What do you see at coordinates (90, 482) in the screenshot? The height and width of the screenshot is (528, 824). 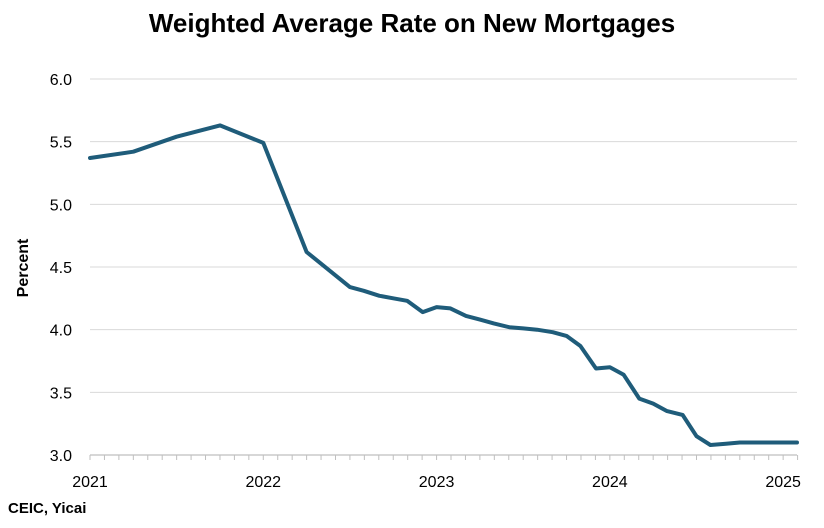 I see `x-tick-label: 2021` at bounding box center [90, 482].